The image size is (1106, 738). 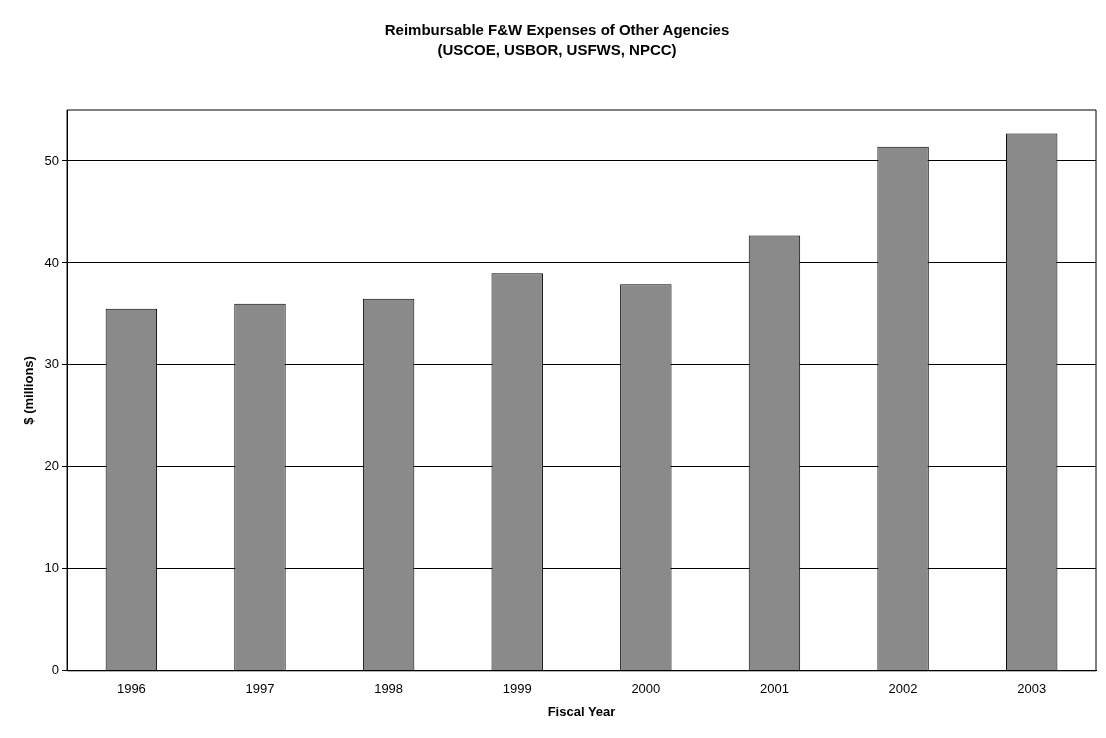 What do you see at coordinates (52, 364) in the screenshot?
I see `y-tick-label: 30` at bounding box center [52, 364].